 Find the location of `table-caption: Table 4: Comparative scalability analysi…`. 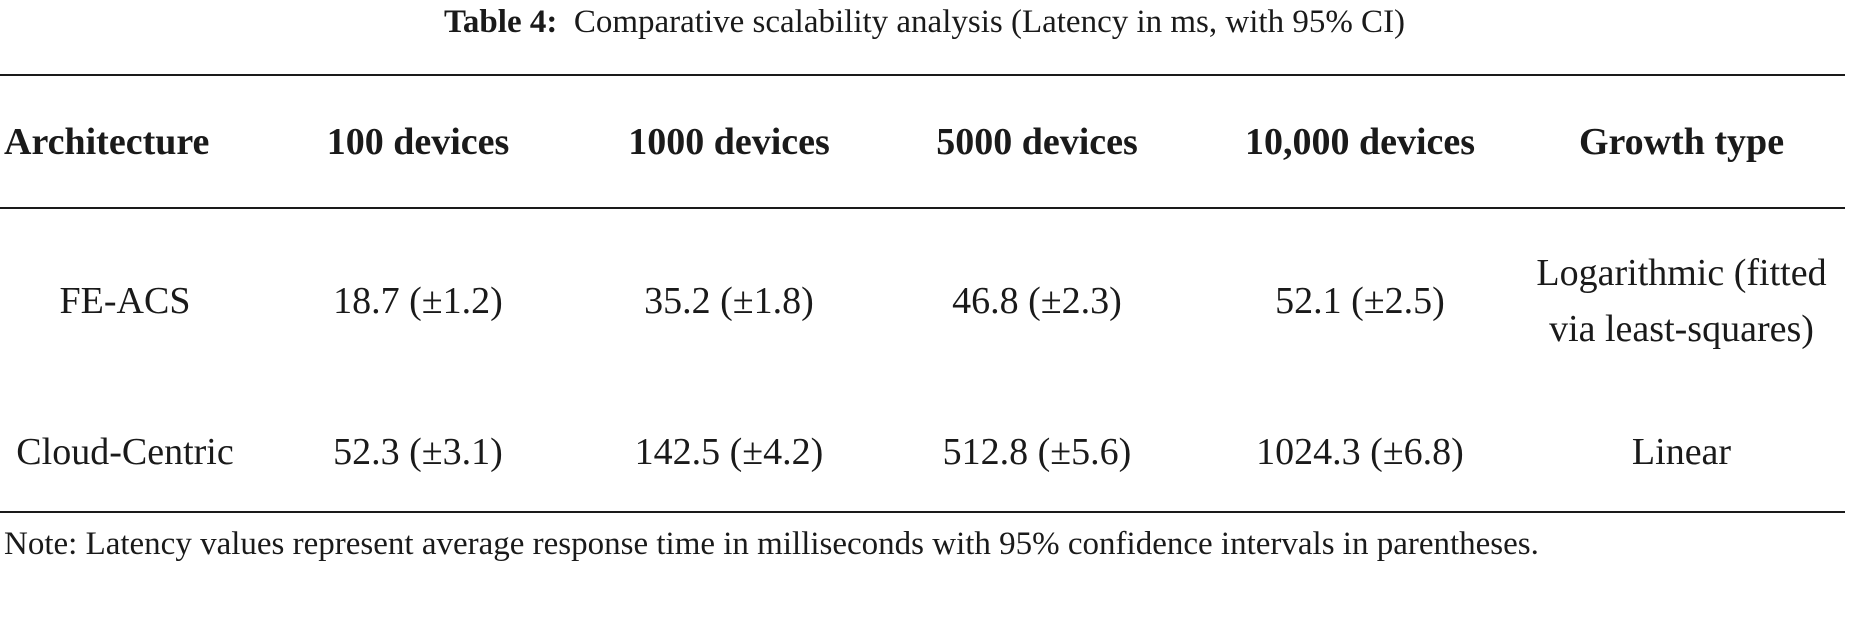

table-caption: Table 4: Comparative scalability analysi… is located at coordinates (924, 22).